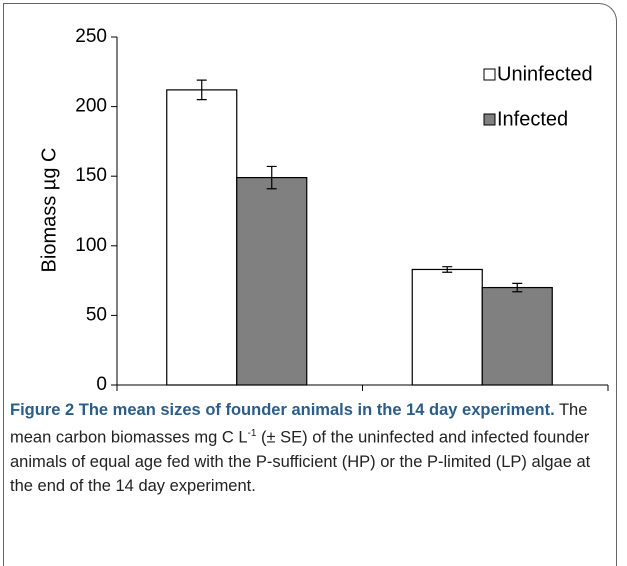  What do you see at coordinates (532, 119) in the screenshot?
I see `legend-label: Infected` at bounding box center [532, 119].